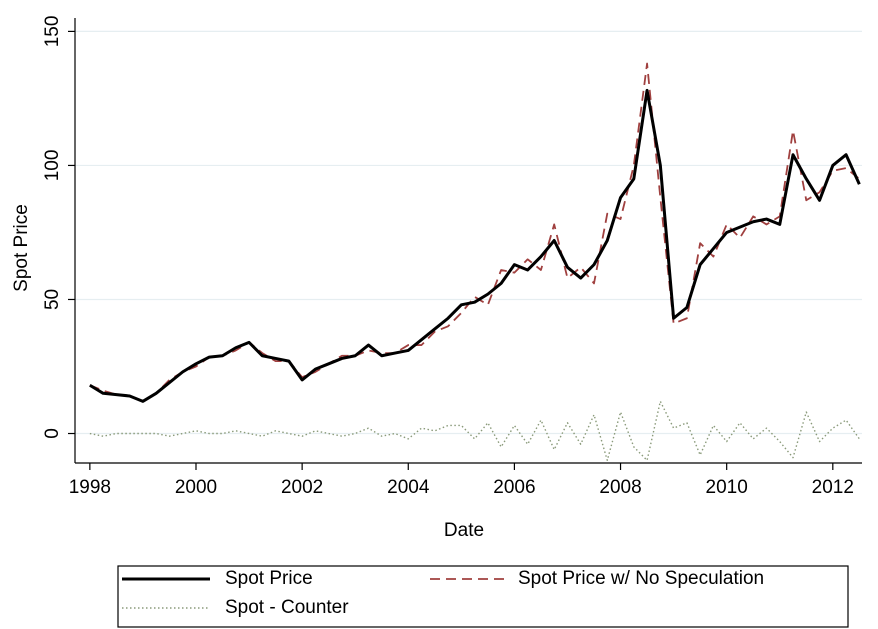 The height and width of the screenshot is (629, 878). I want to click on x-axis-label: Date, so click(464, 530).